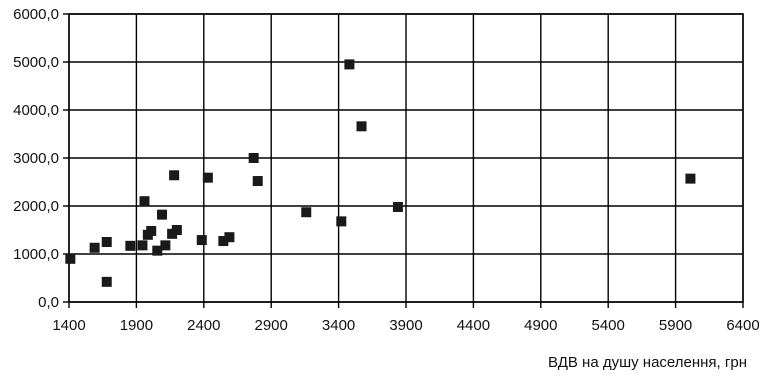  Describe the element at coordinates (675, 325) in the screenshot. I see `x-tick-label: 5900` at that location.